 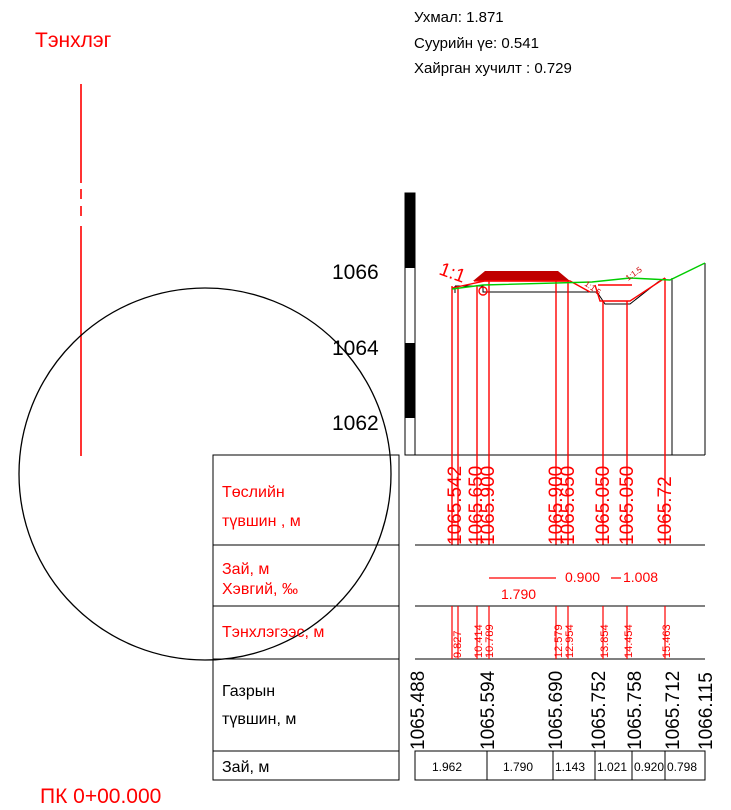 What do you see at coordinates (410, 324) in the screenshot?
I see `elevation-scale-bar` at bounding box center [410, 324].